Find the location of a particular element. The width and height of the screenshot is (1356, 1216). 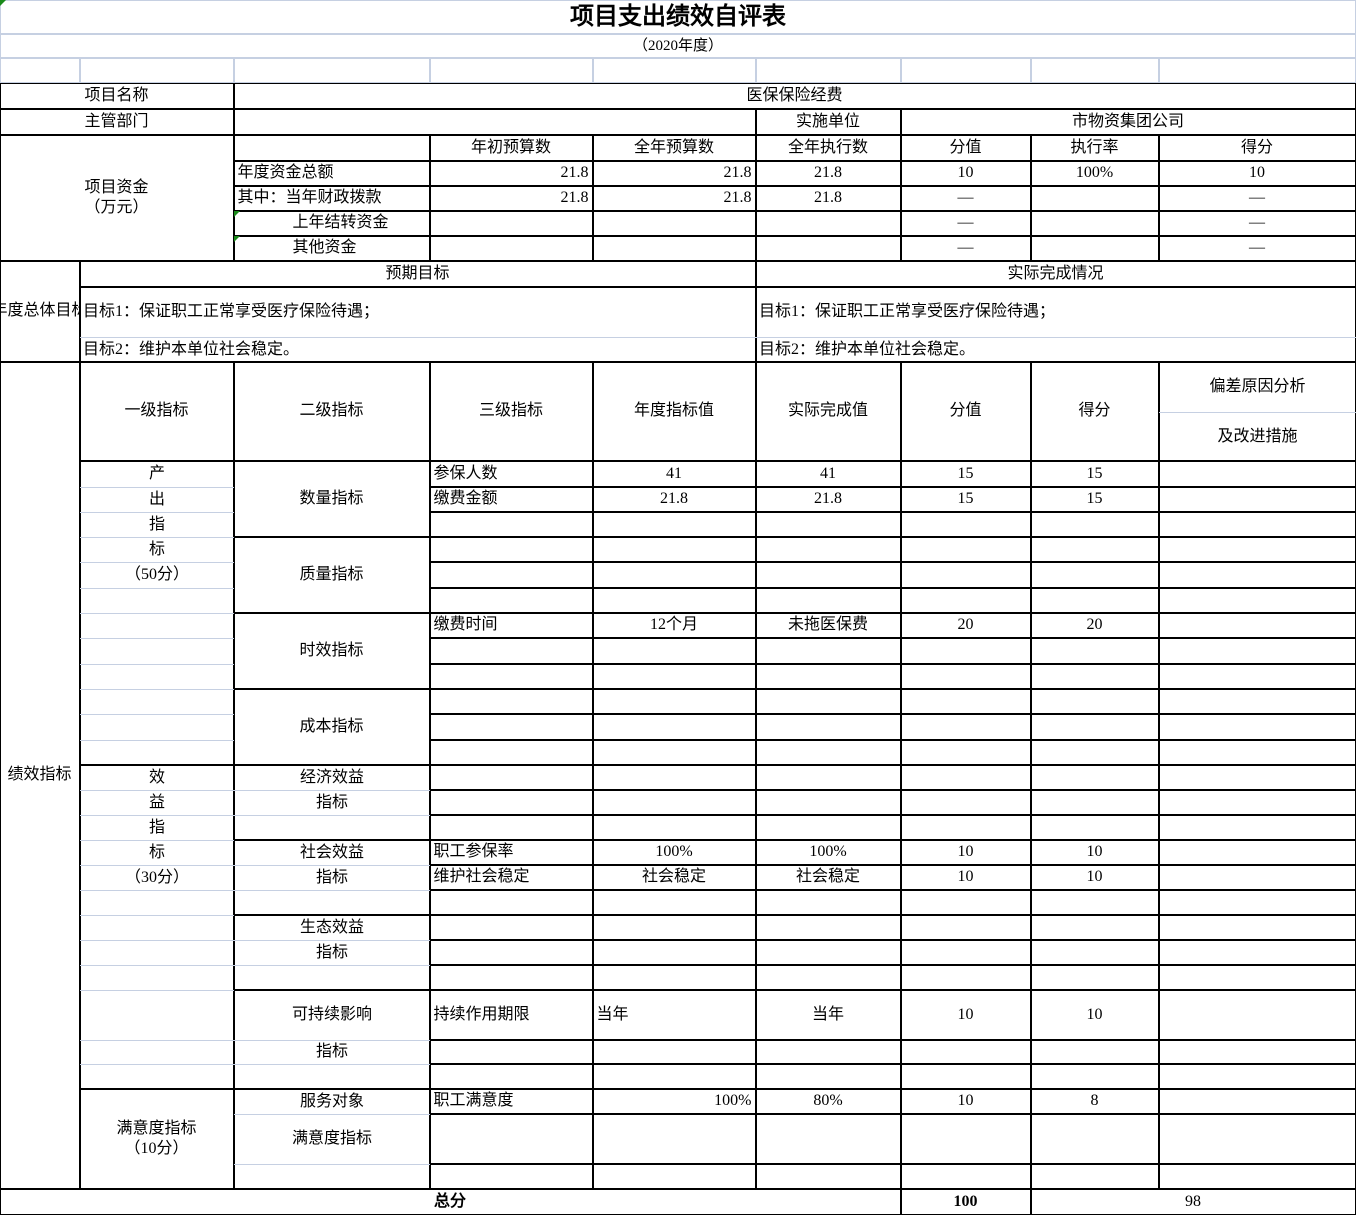

indicator-actual: 未拖医保费 is located at coordinates (828, 625).